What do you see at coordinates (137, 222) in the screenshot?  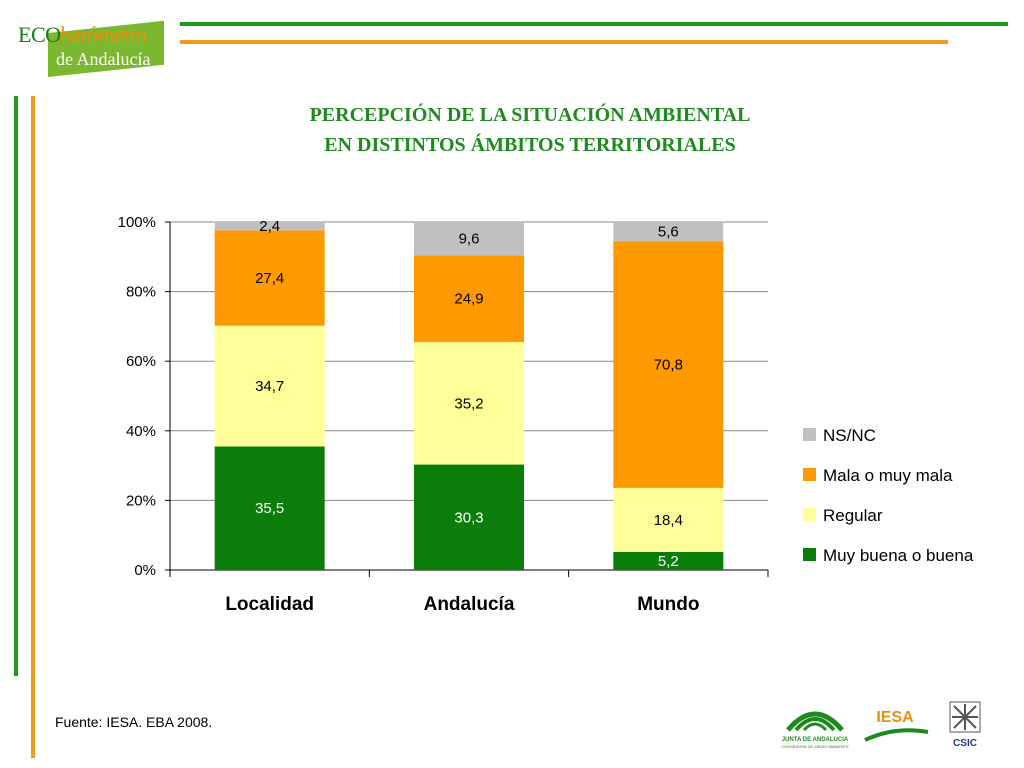 I see `y-tick-label: 100%` at bounding box center [137, 222].